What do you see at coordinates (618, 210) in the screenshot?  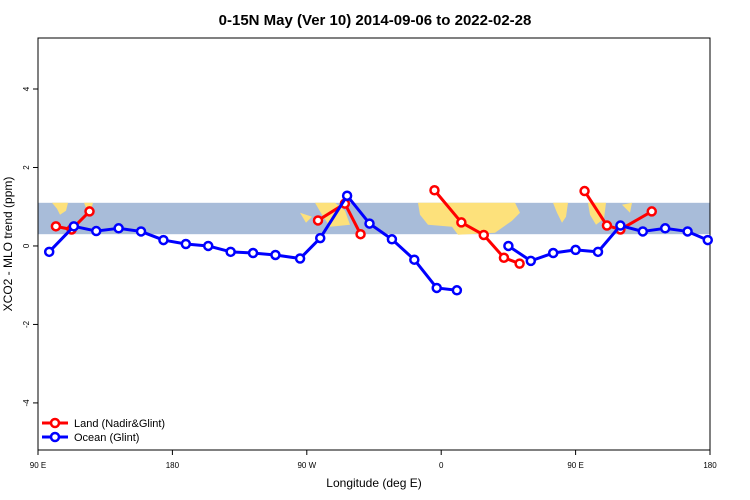 I see `land-series-line` at bounding box center [618, 210].